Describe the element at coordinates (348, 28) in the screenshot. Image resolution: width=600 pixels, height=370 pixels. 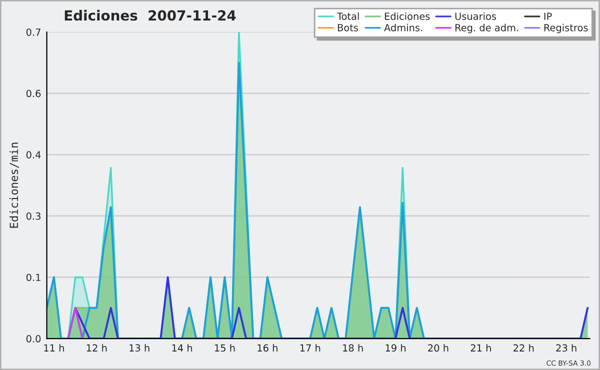
I see `legend-label: Bots` at that location.